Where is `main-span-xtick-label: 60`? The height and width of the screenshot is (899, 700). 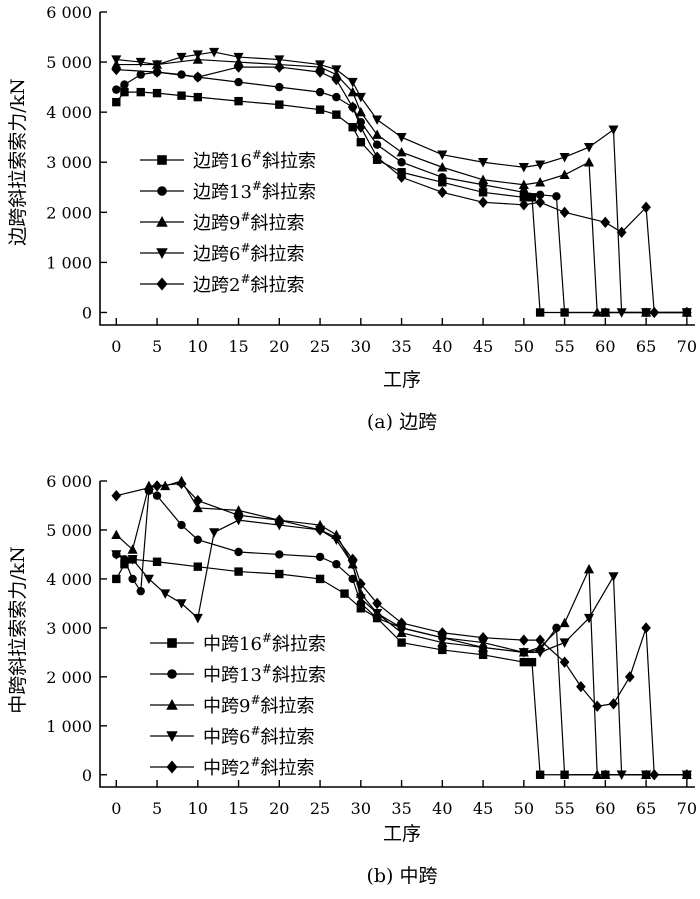
main-span-xtick-label: 60 is located at coordinates (605, 808).